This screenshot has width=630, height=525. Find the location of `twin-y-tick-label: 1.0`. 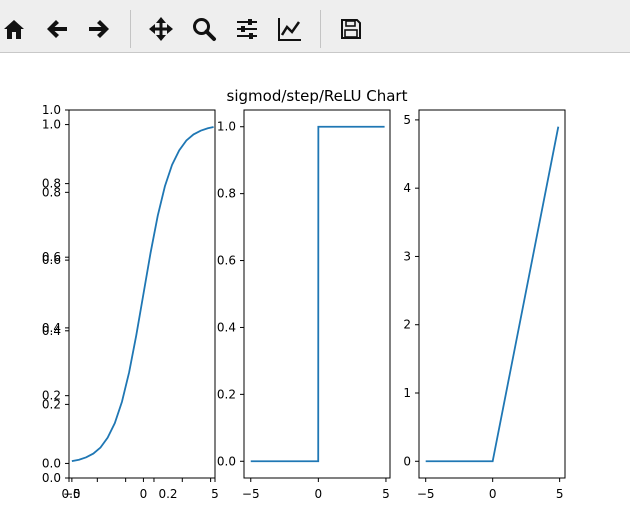

twin-y-tick-label: 1.0 is located at coordinates (51, 110).